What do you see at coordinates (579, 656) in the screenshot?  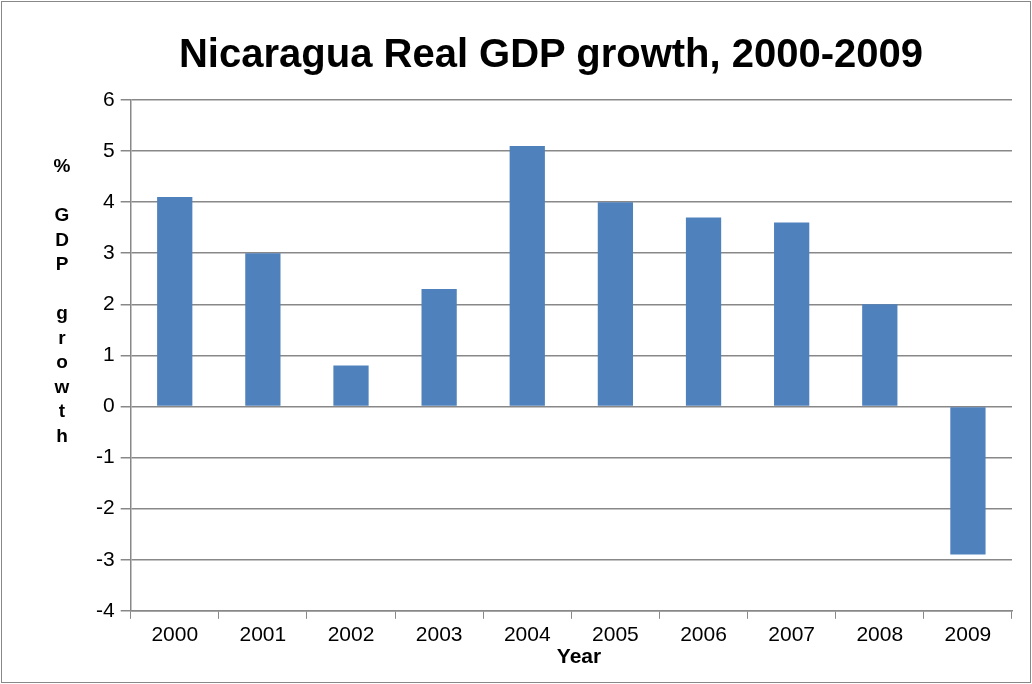 I see `x-axis-title: Year` at bounding box center [579, 656].